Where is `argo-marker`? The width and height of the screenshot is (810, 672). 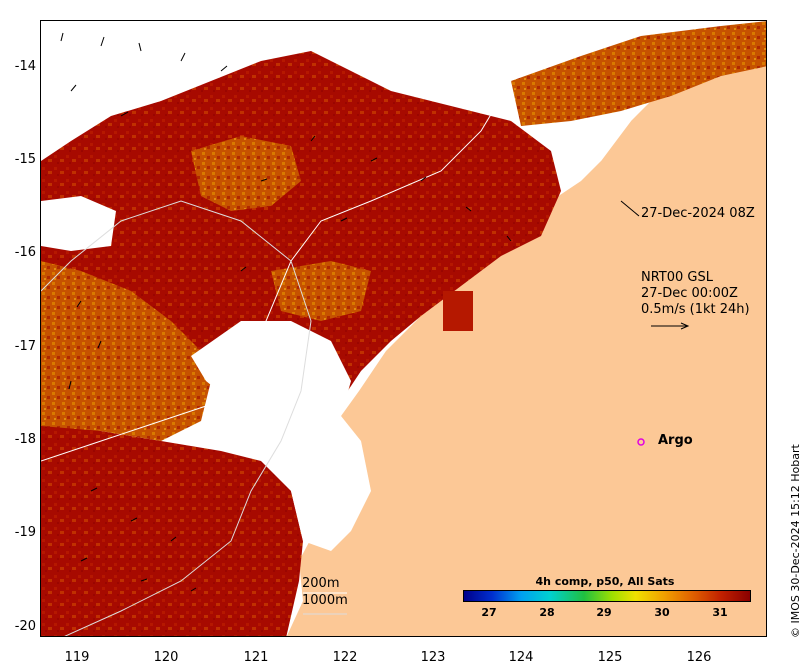 argo-marker is located at coordinates (641, 442).